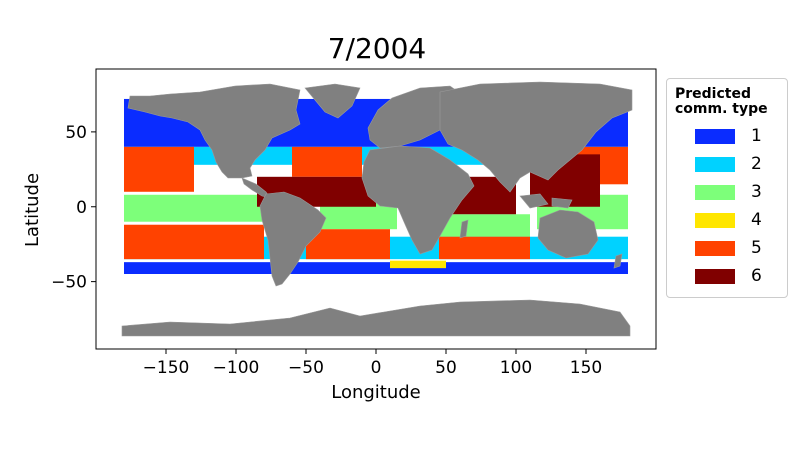  What do you see at coordinates (740, 194) in the screenshot?
I see `legend-entry-3: 3` at bounding box center [740, 194].